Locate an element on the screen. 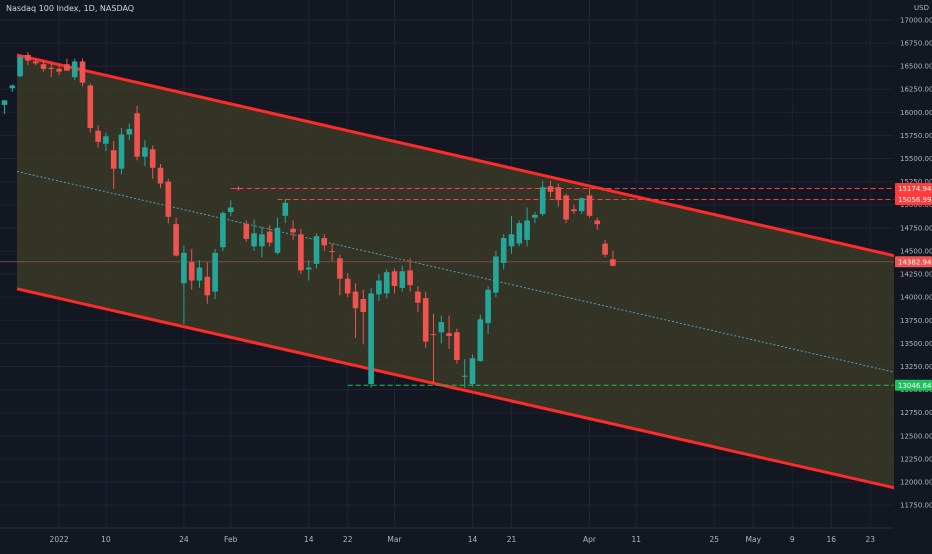 Image resolution: width=932 pixels, height=554 pixels. time-axis: 2022 10 24 Feb 14 22 Mar 14 21 Apr 11 25 May 9 16 23 is located at coordinates (463, 539).